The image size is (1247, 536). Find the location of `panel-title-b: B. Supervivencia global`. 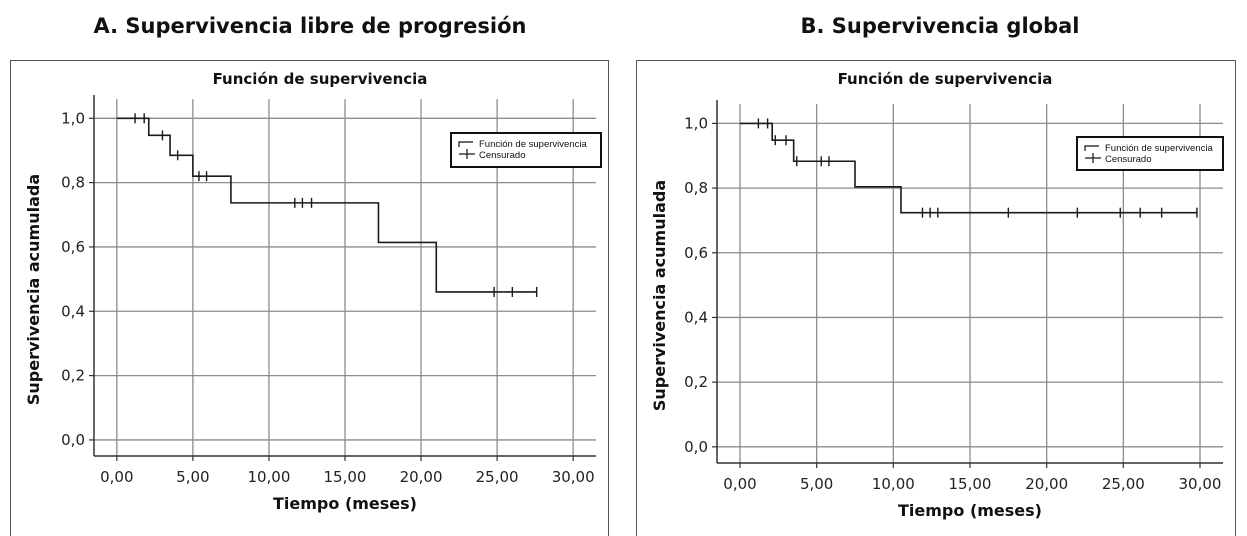

panel-title-b: B. Supervivencia global is located at coordinates (940, 26).